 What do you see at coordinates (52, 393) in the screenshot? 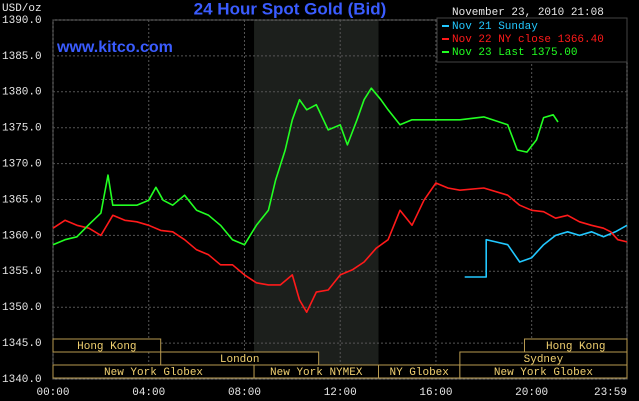
I see `x-tick-label: 00:00` at bounding box center [52, 393].